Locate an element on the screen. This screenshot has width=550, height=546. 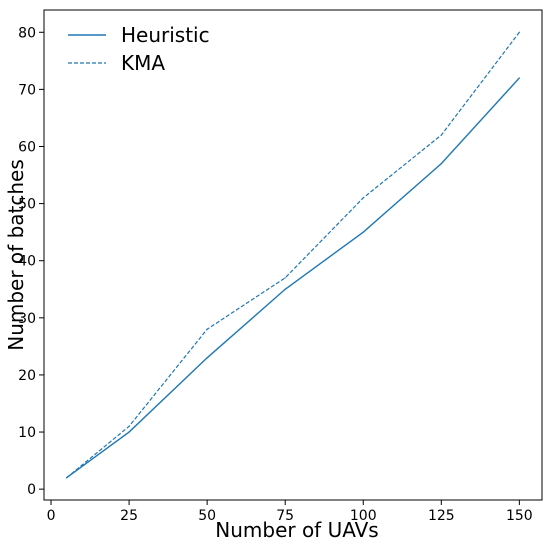
y-tick-label: 50 is located at coordinates (27, 205).